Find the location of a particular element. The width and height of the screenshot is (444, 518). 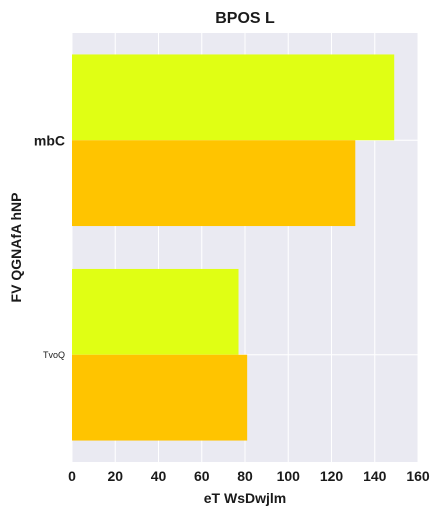

x-tick-label: 40 is located at coordinates (159, 476).